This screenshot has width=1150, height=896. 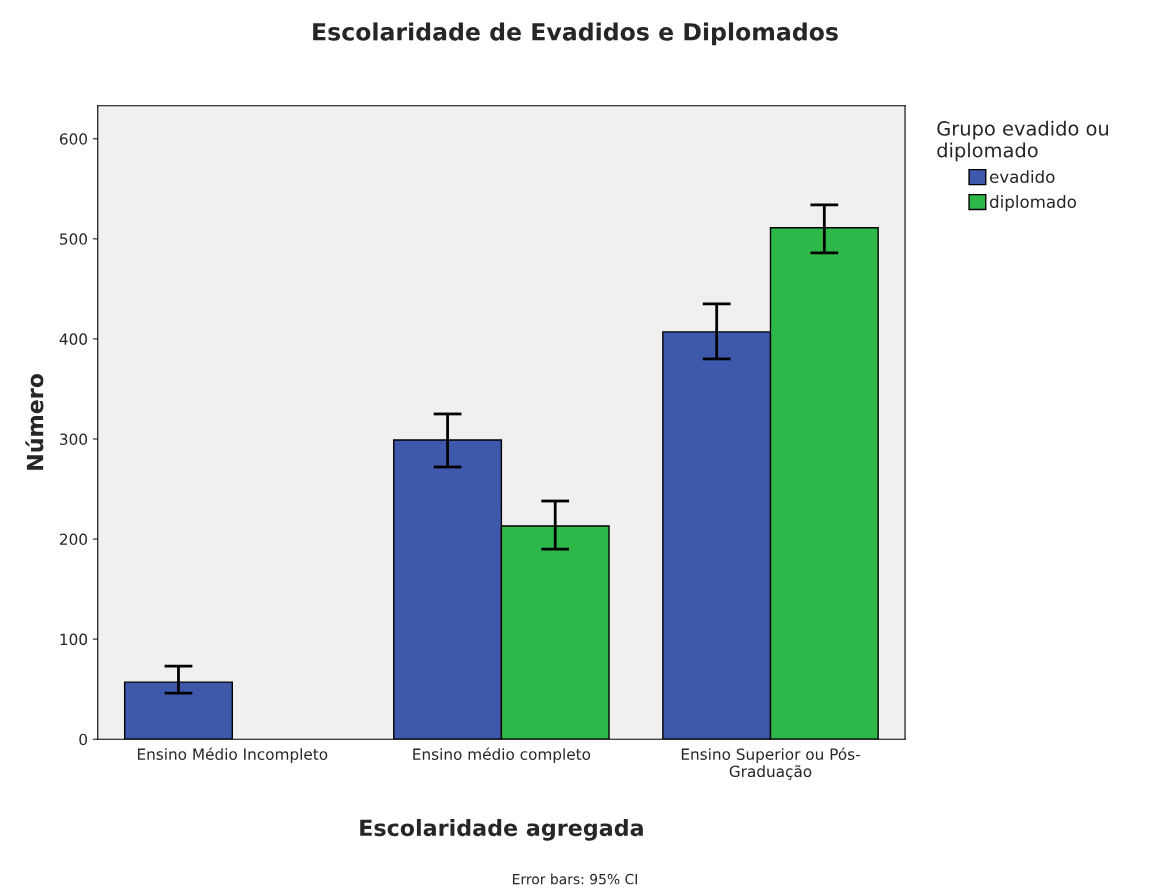 I want to click on y-tick-label: 300, so click(x=74, y=439).